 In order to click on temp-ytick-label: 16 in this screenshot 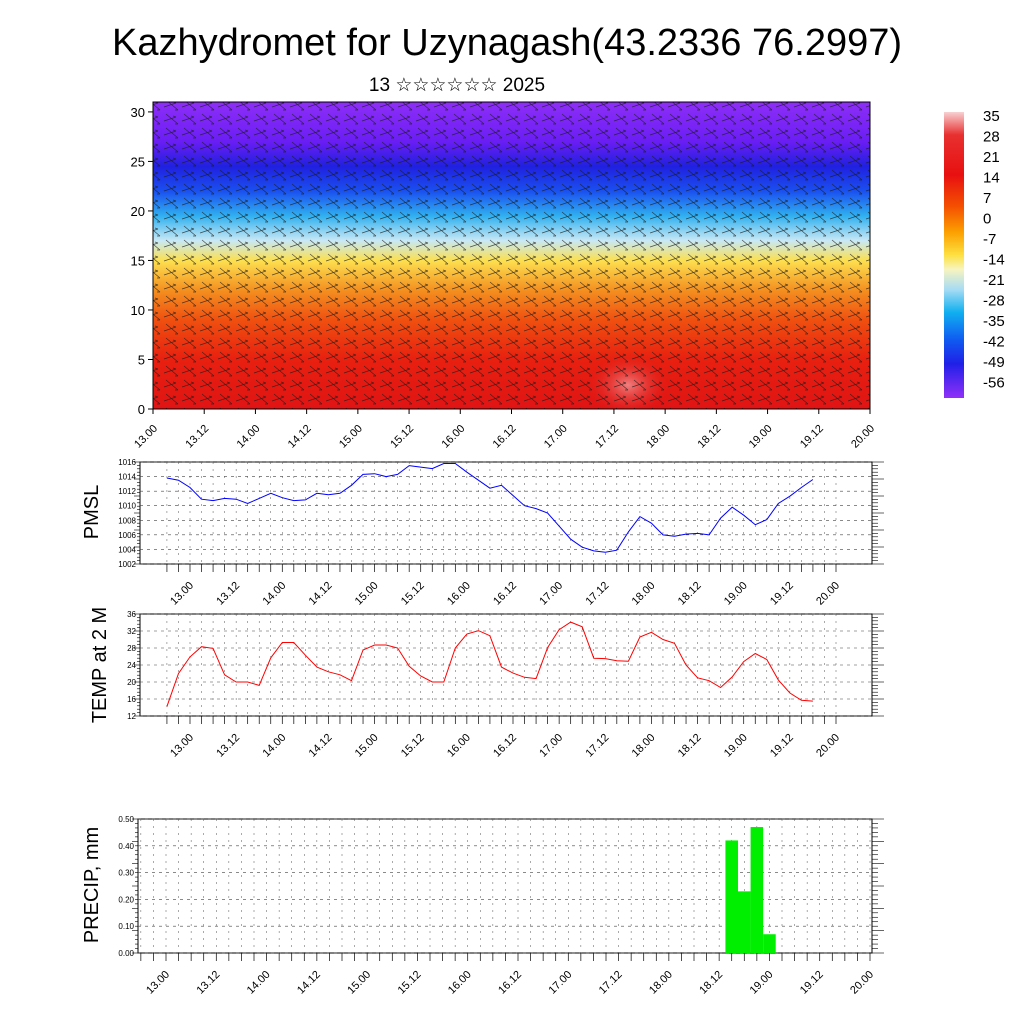, I will do `click(131, 699)`.